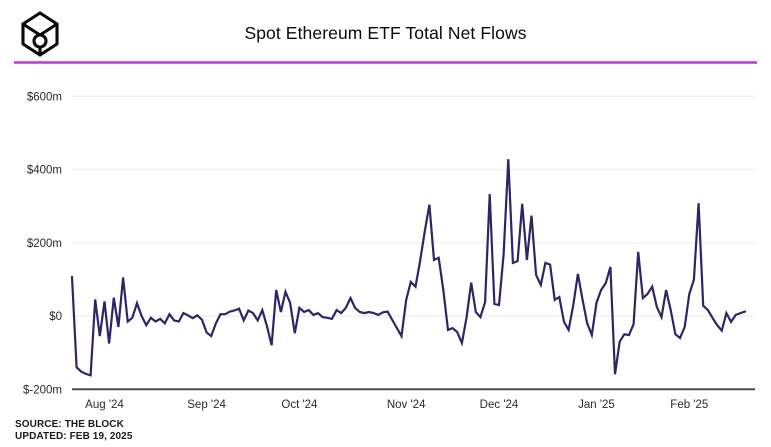  Describe the element at coordinates (206, 405) in the screenshot. I see `svg-text: Sep '24` at that location.